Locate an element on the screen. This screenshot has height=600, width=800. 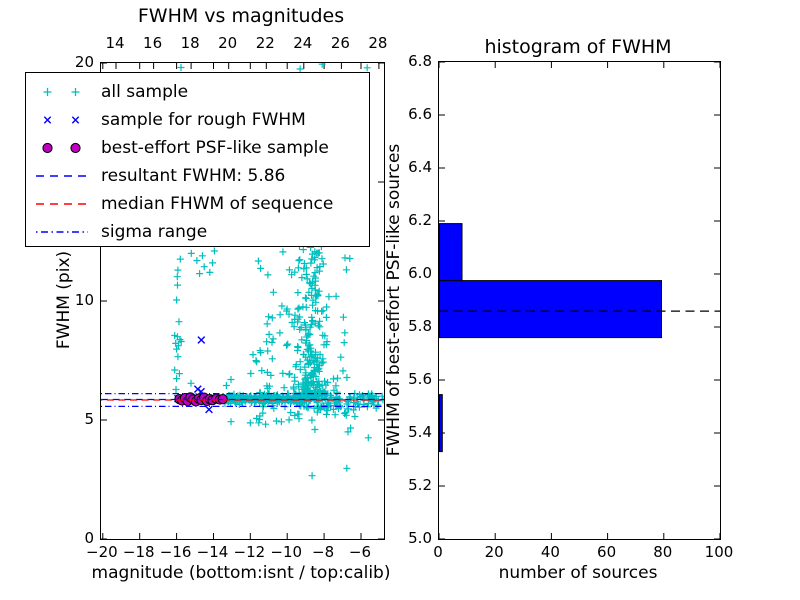
scatter-top-tick-label: 28 is located at coordinates (378, 43).